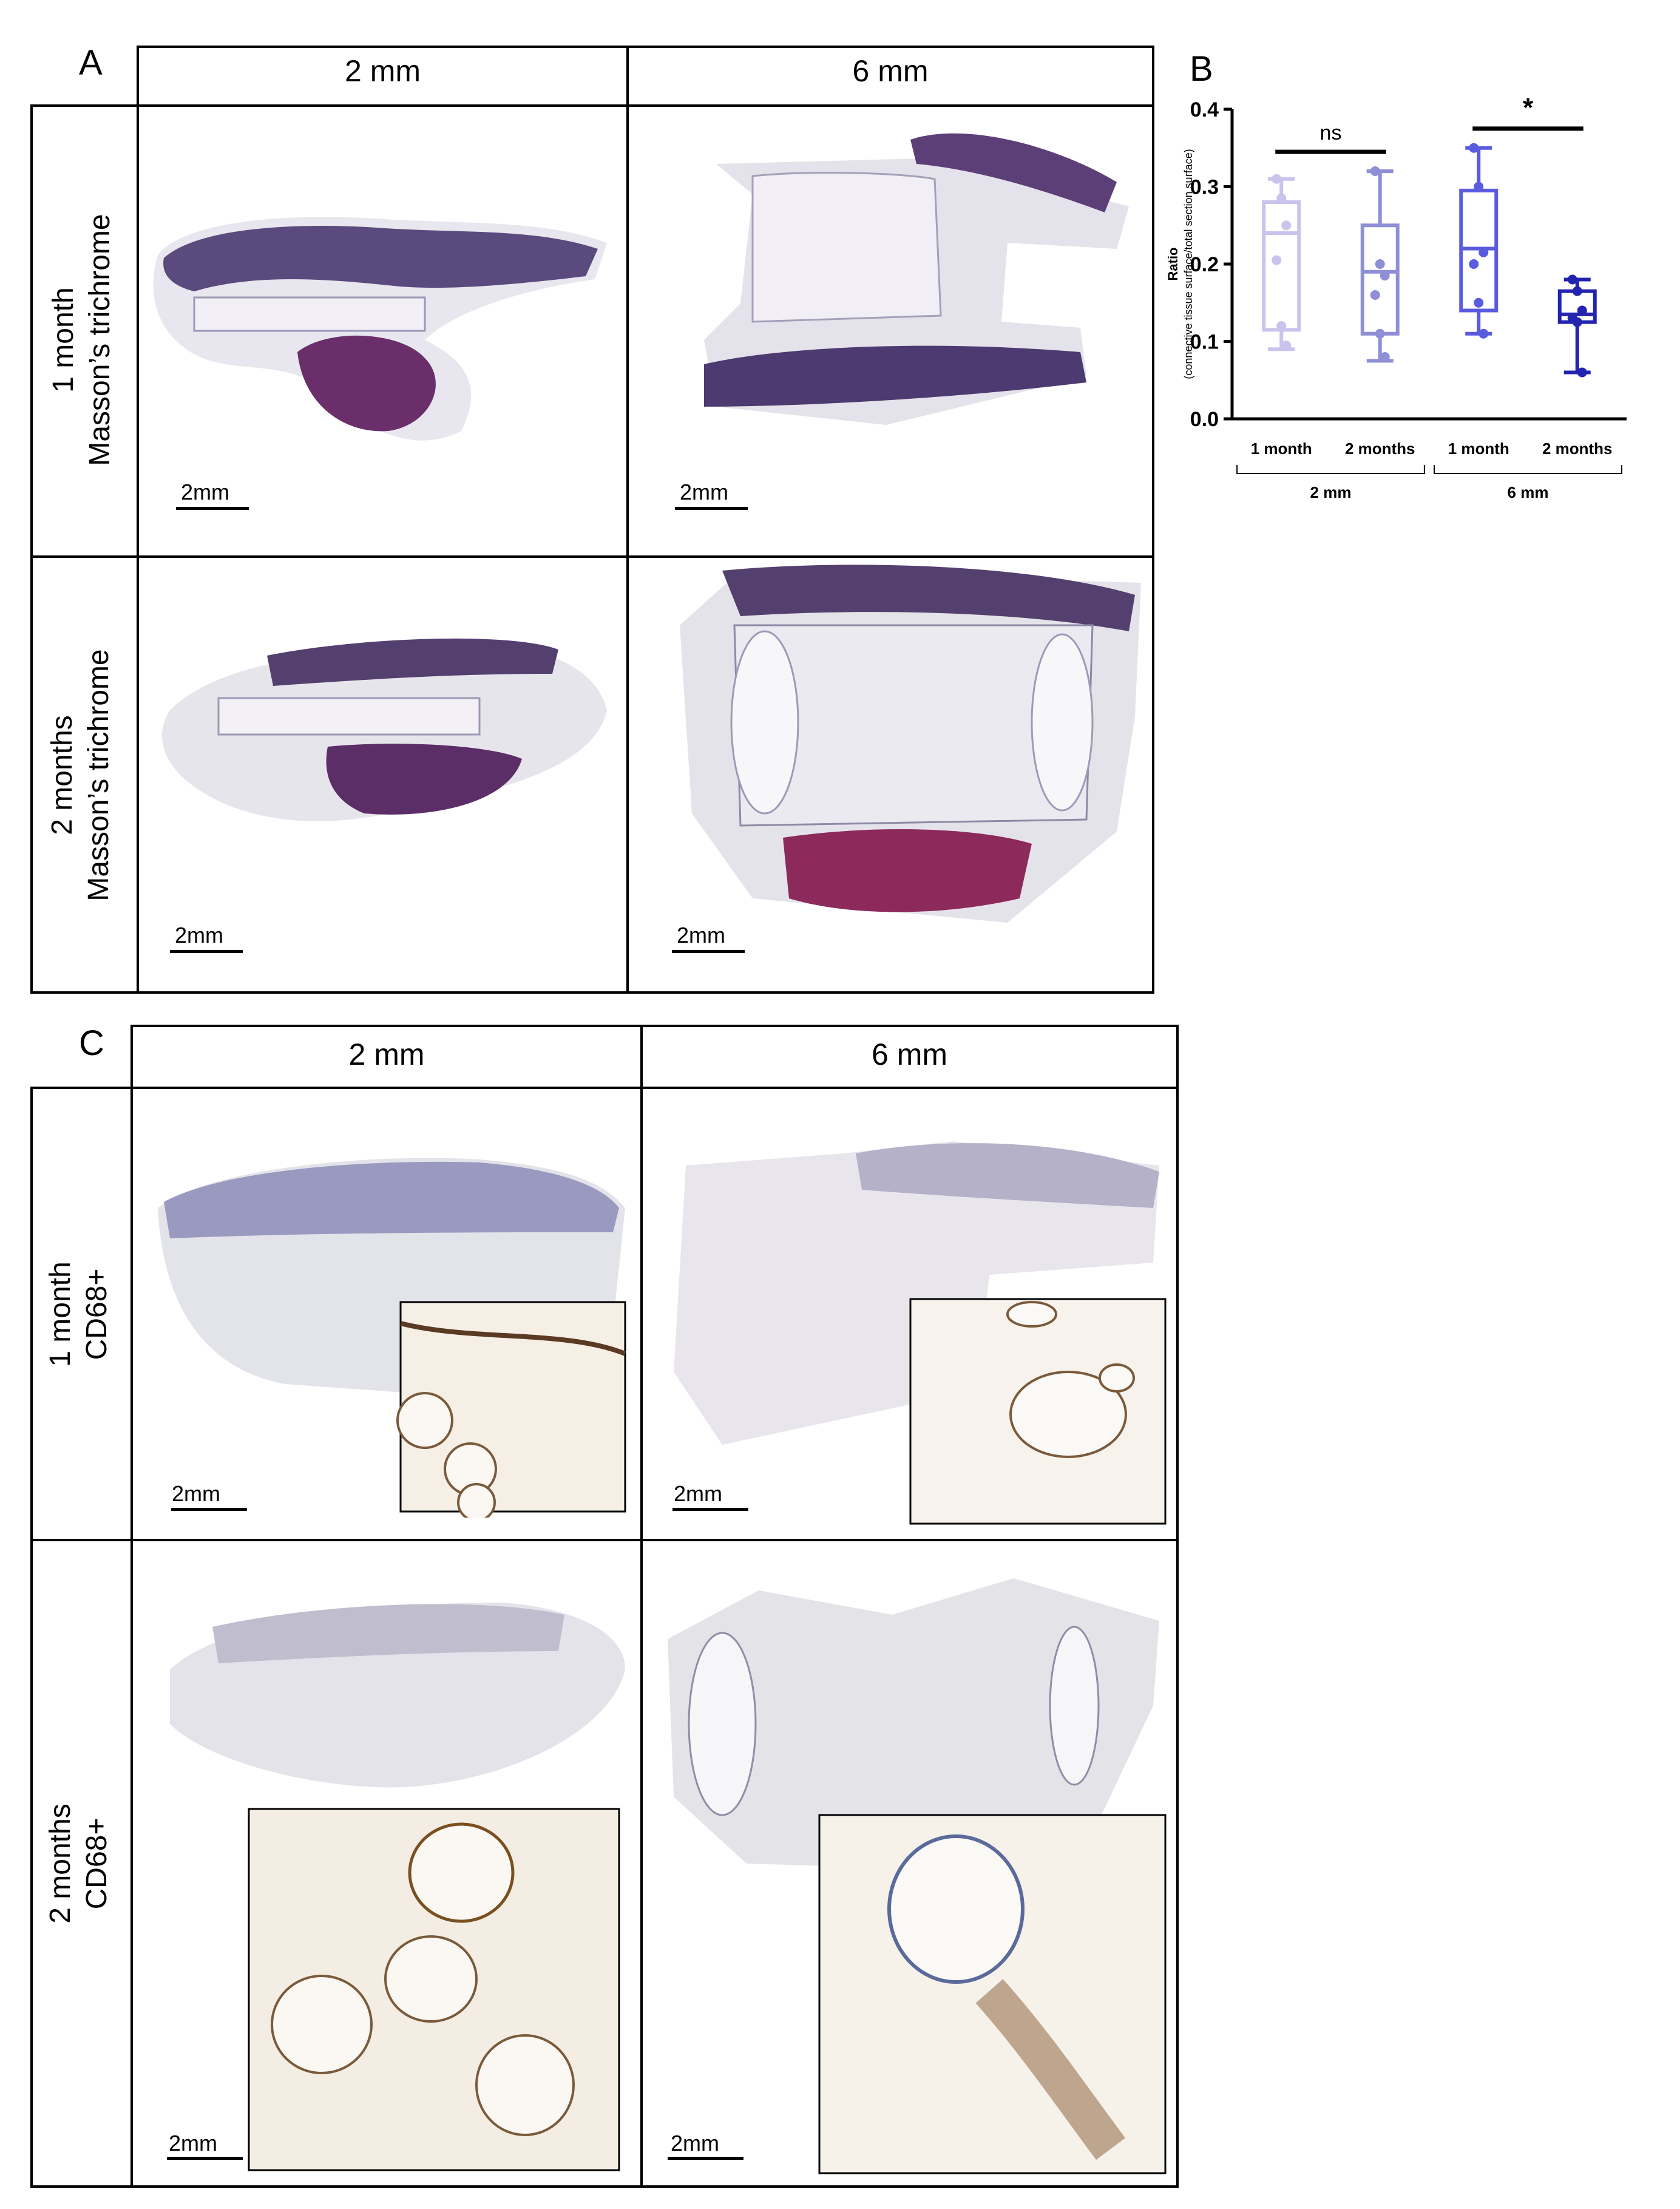 This screenshot has height=2209, width=1680. Describe the element at coordinates (1204, 109) in the screenshot. I see `y-tick-label: 0.4` at that location.